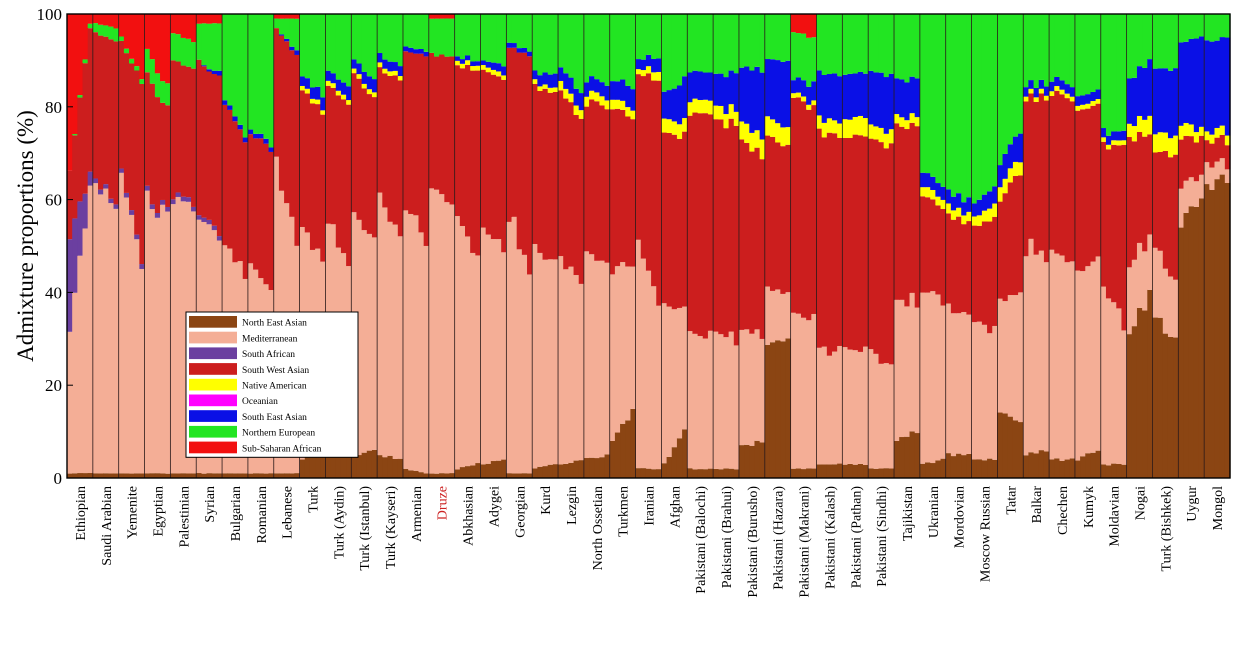 The width and height of the screenshot is (1243, 657). What do you see at coordinates (1005, 186) in the screenshot?
I see `bar-segment-tatar-native-american` at bounding box center [1005, 186].